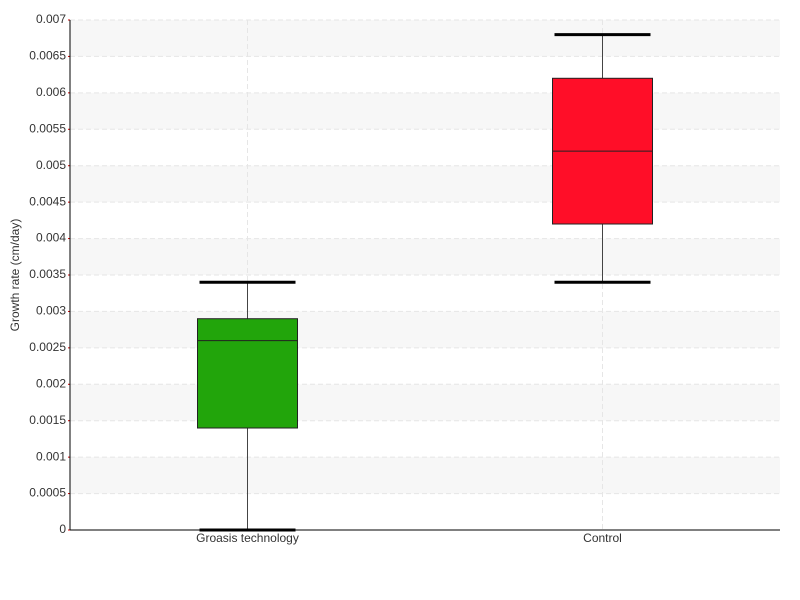 This screenshot has width=800, height=600. I want to click on y-tick-label: 0.0005, so click(47, 493).